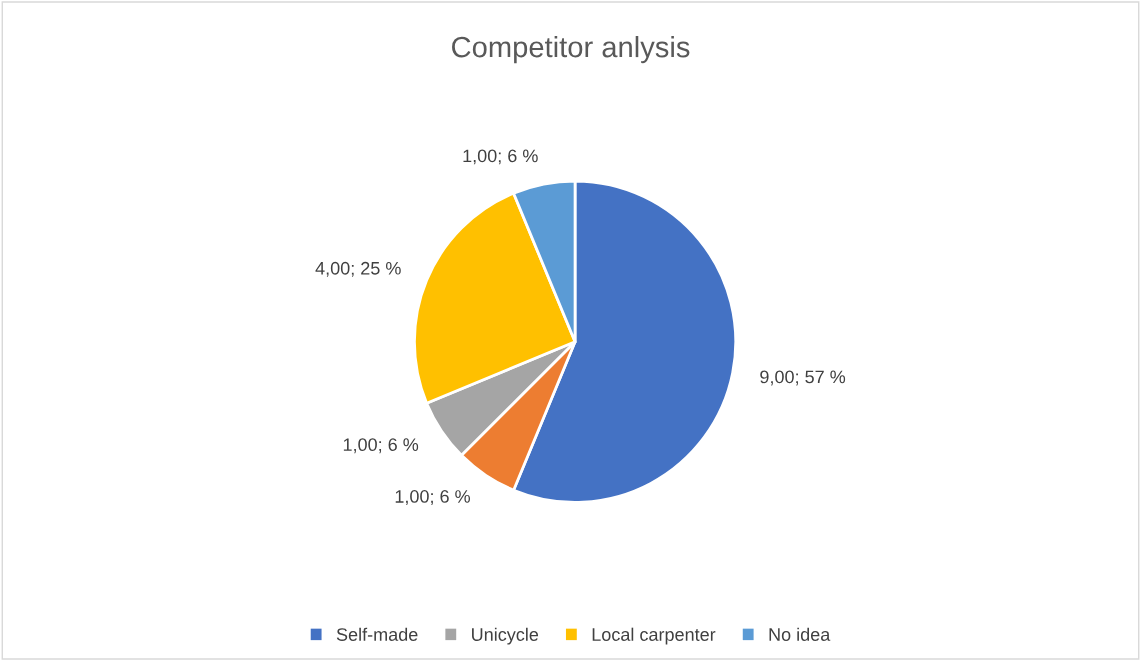  Describe the element at coordinates (654, 636) in the screenshot. I see `legend-label: Local carpenter` at that location.